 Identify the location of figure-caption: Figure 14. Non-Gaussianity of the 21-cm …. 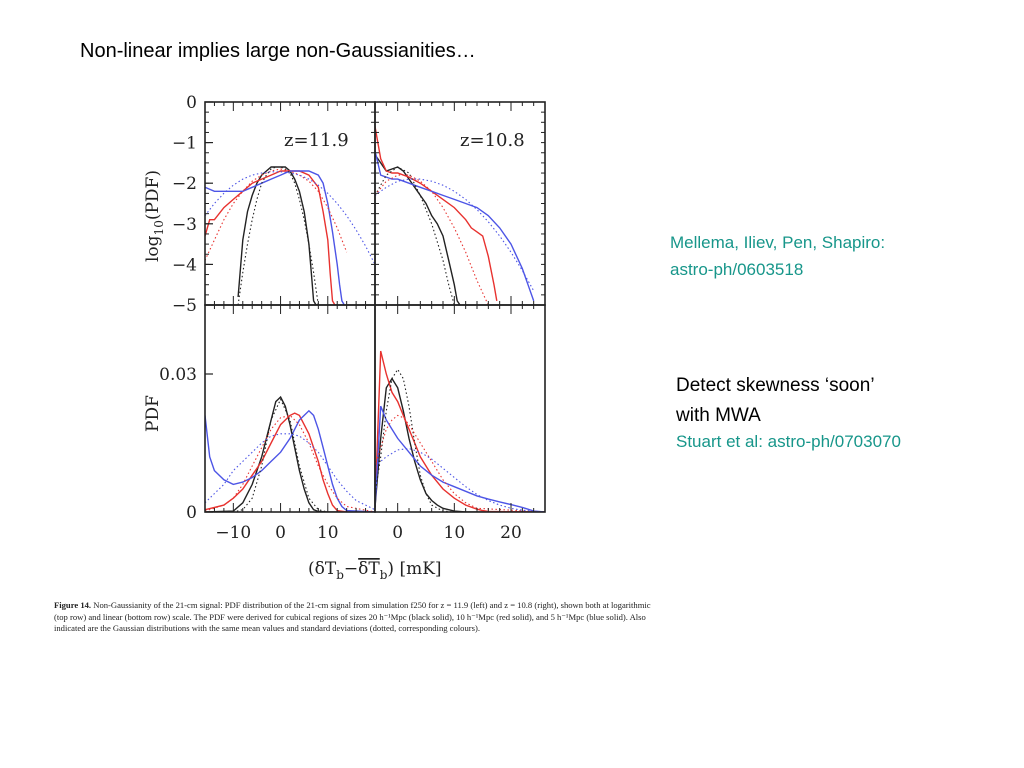
(354, 617).